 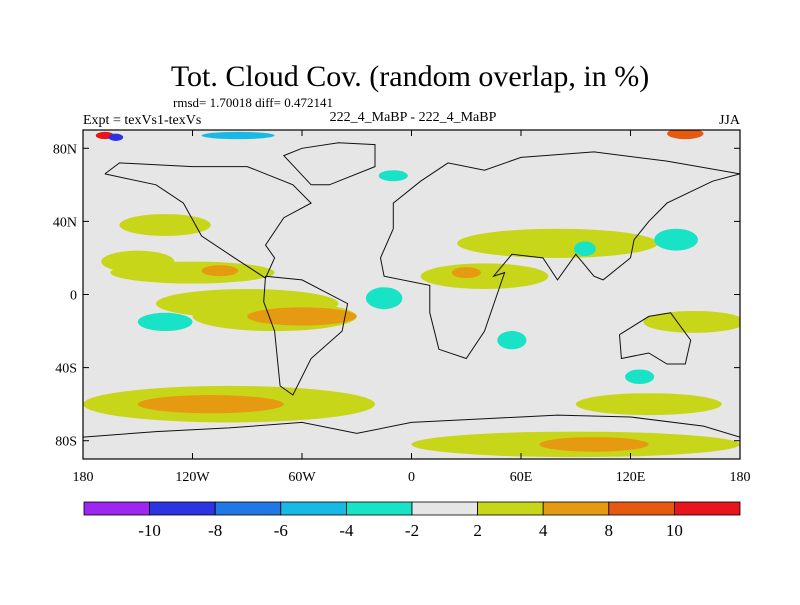 What do you see at coordinates (192, 477) in the screenshot?
I see `x-tick-label: 120W` at bounding box center [192, 477].